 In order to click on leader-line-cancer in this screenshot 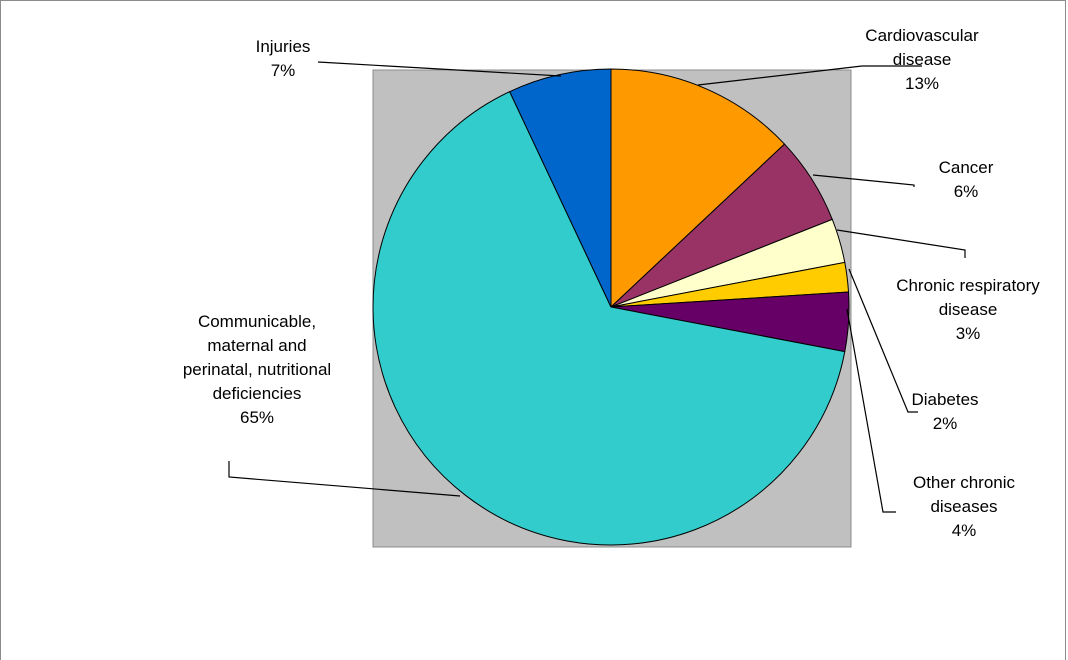, I will do `click(863, 180)`.